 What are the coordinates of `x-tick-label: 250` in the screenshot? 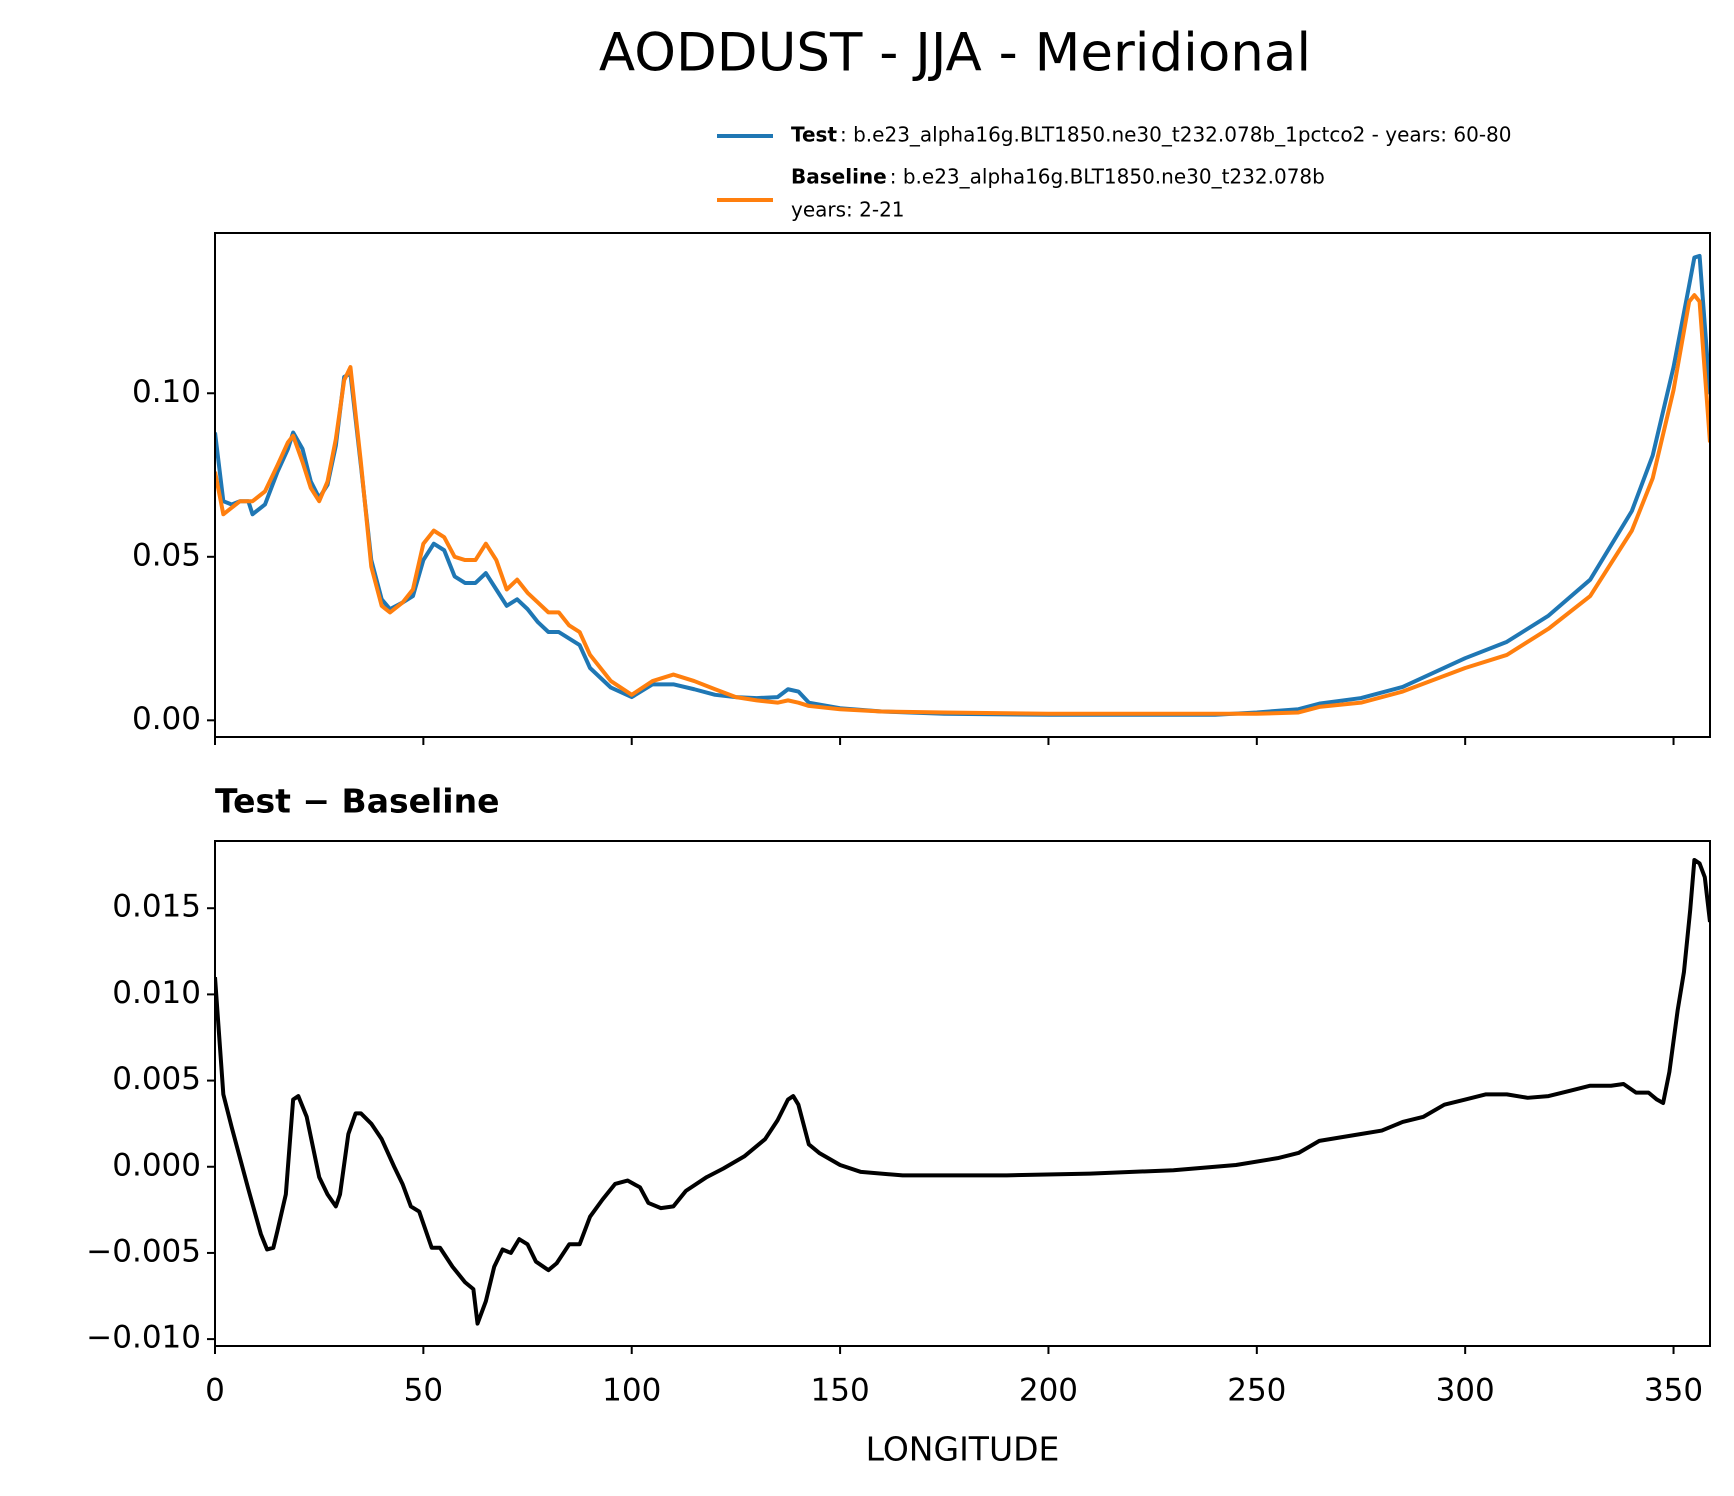 It's located at (1256, 1391).